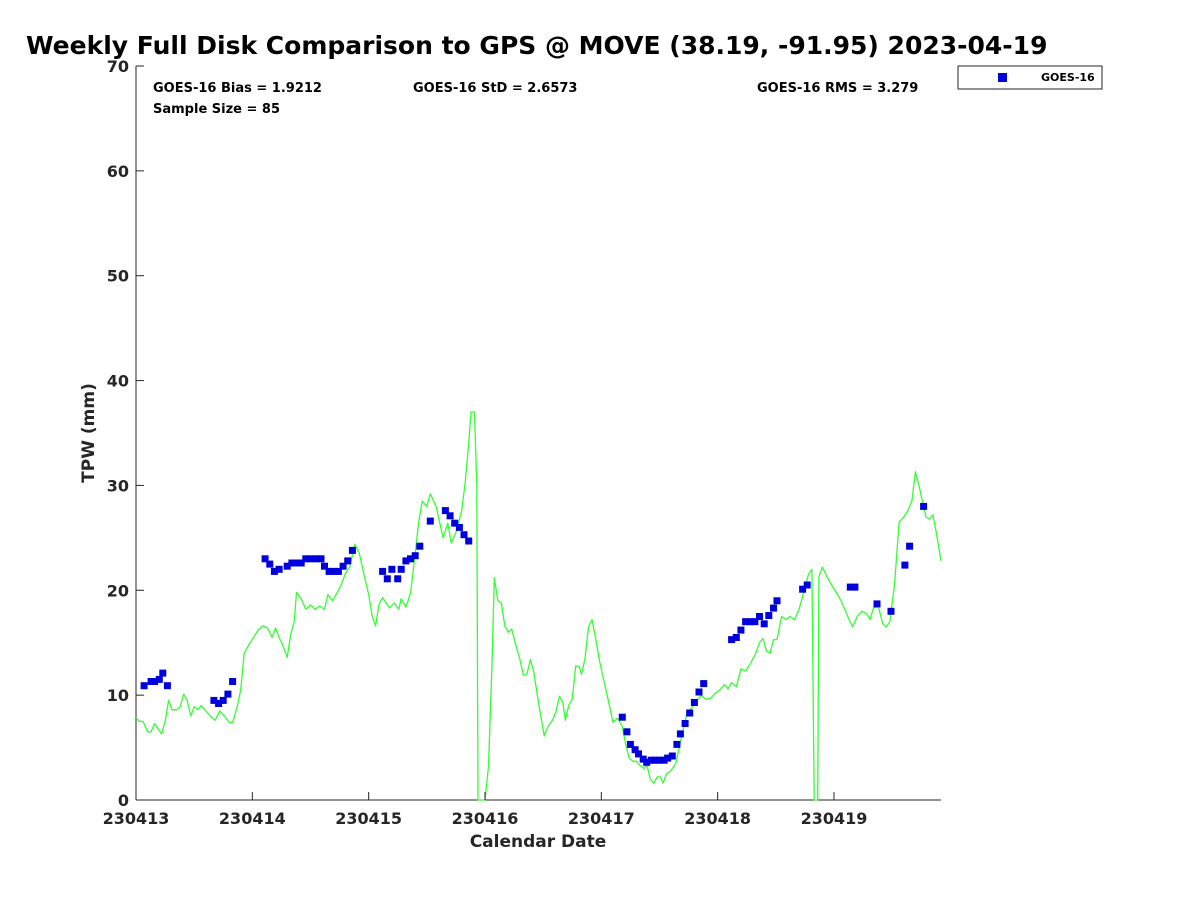  Describe the element at coordinates (118, 381) in the screenshot. I see `y-tick-label: 40` at that location.